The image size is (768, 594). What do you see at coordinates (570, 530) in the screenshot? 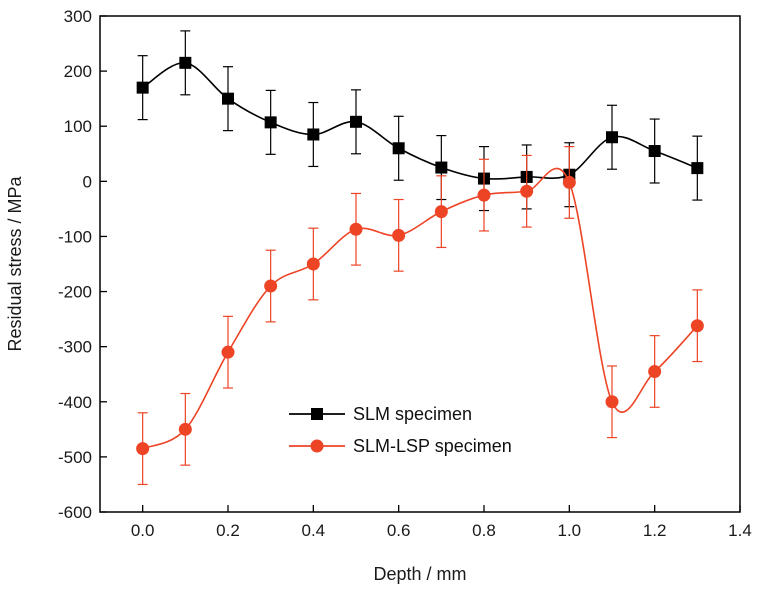
I see `x-tick-label: 1.0` at bounding box center [570, 530].